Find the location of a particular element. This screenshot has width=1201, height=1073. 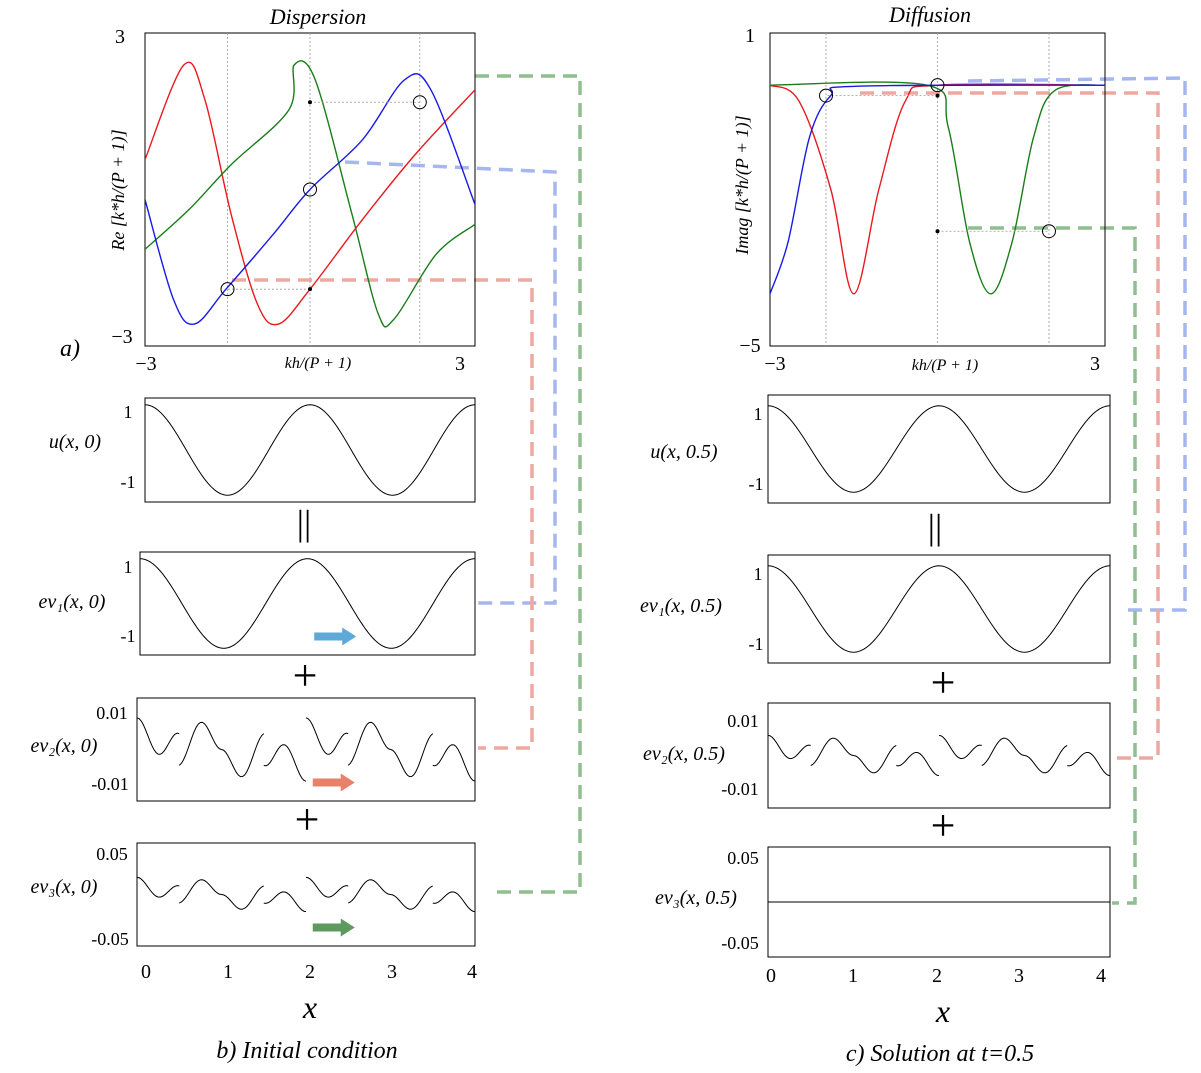

plot-c-ev3: ev₃(x, 0.5) 0.05 -0.05 is located at coordinates (707, 900).